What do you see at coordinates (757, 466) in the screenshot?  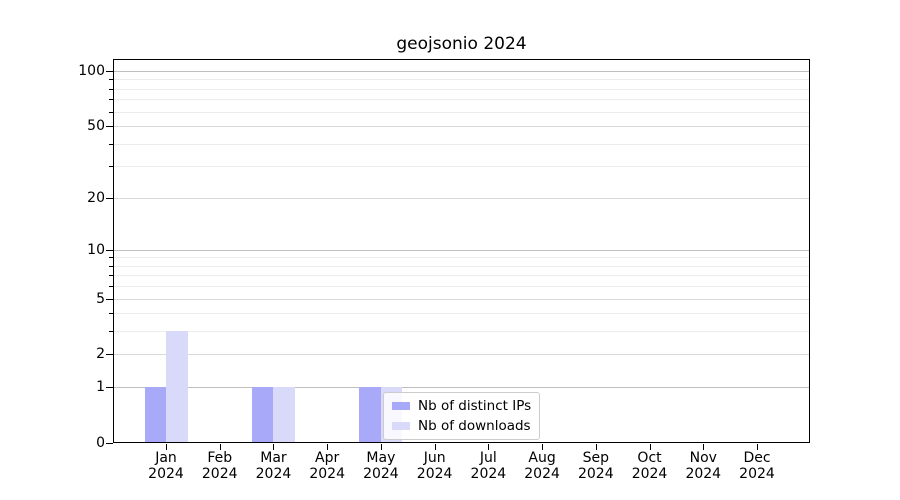 I see `x-tick-label: Dec 2024` at bounding box center [757, 466].